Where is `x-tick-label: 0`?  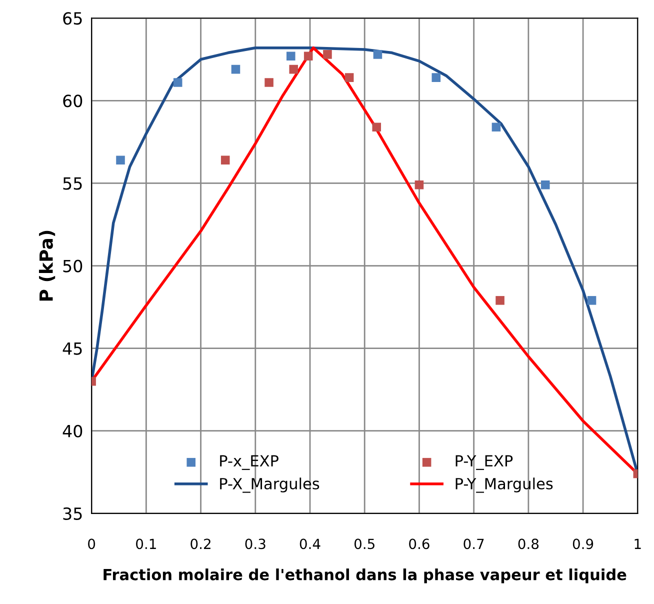
x-tick-label: 0 is located at coordinates (92, 544).